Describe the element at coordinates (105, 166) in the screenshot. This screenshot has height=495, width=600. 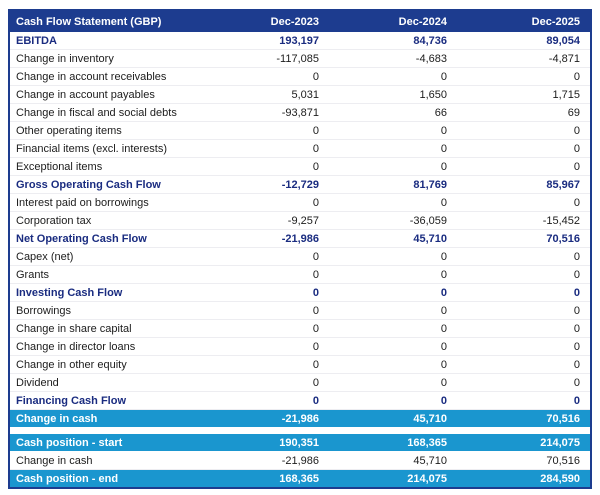
I see `row-label: Exceptional items` at that location.